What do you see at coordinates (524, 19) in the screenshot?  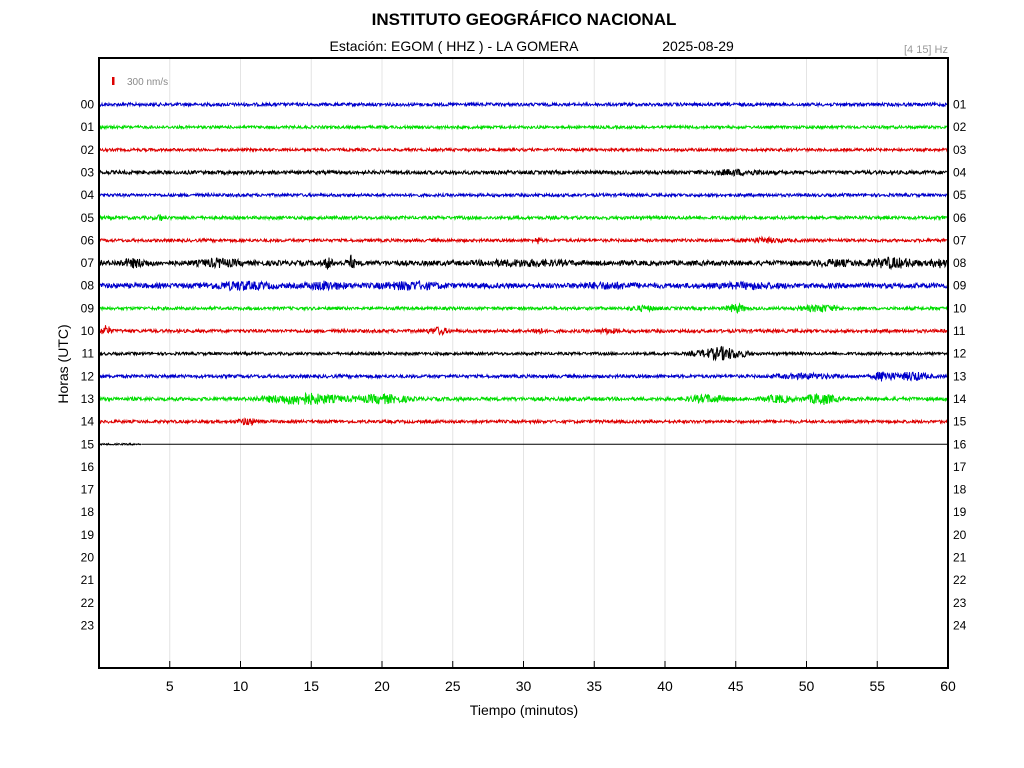 I see `chart-title: INSTITUTO GEOGRÁFICO NACIONAL` at bounding box center [524, 19].